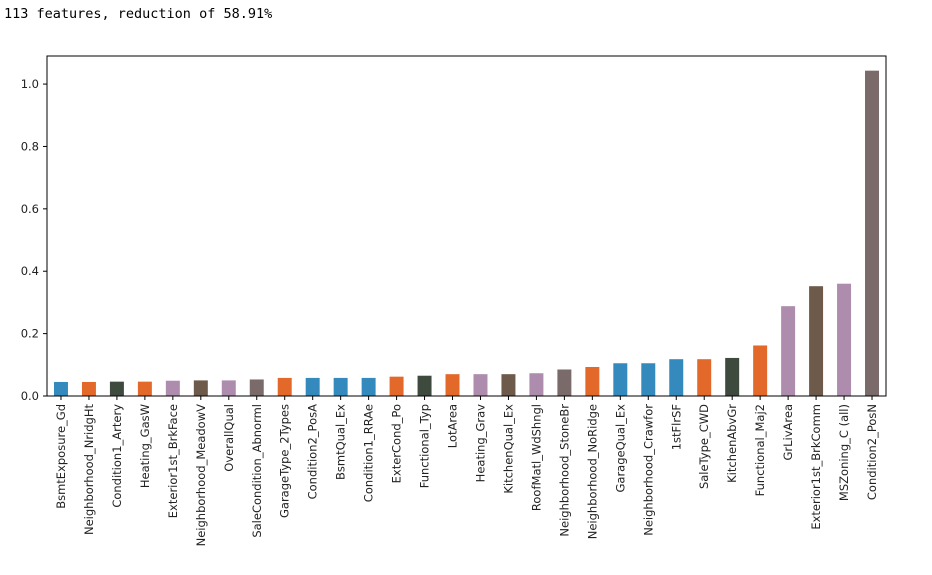 This screenshot has height=575, width=932. What do you see at coordinates (145, 446) in the screenshot?
I see `x-tick-label: Heating_GasW` at bounding box center [145, 446].